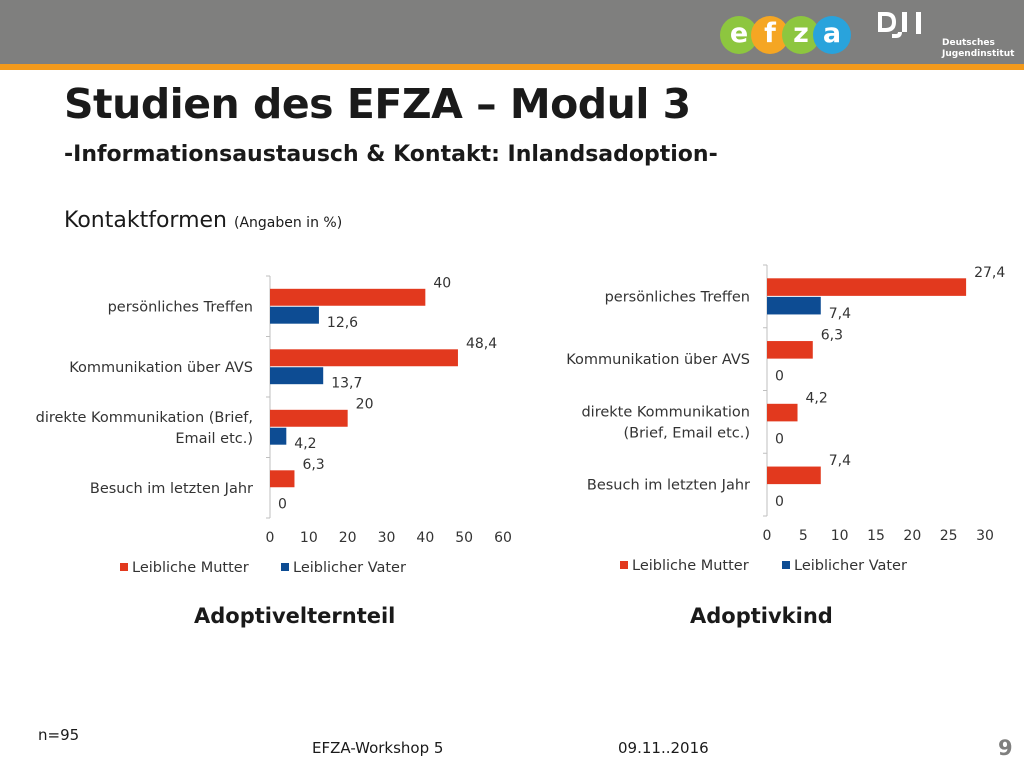  Describe the element at coordinates (665, 412) in the screenshot. I see `category-label: direkte Kommunikation` at that location.